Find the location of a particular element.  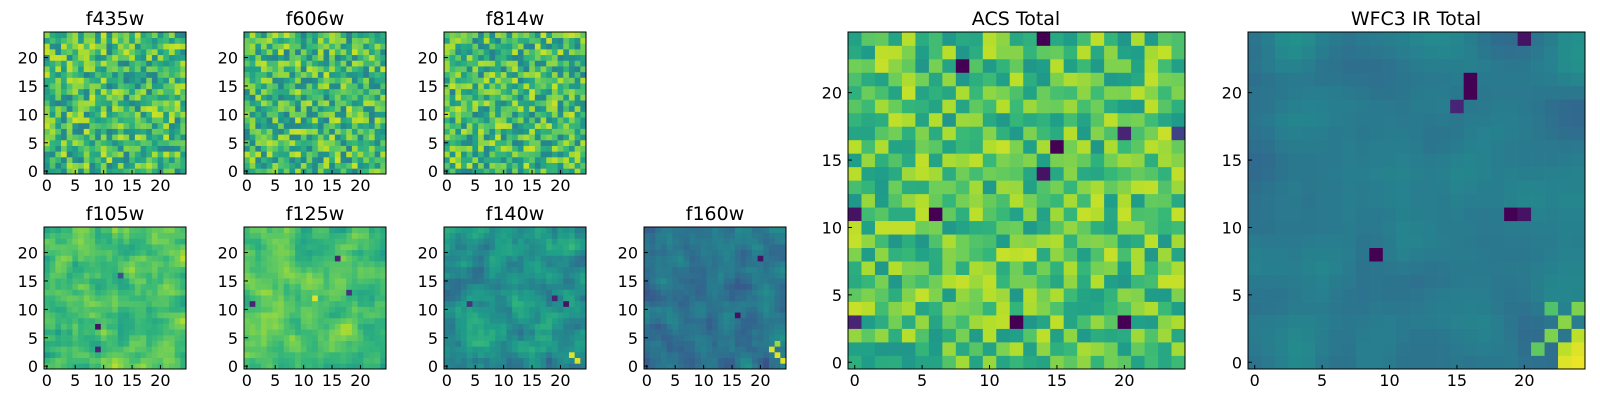

x-tick-label: 10 is located at coordinates (303, 380).